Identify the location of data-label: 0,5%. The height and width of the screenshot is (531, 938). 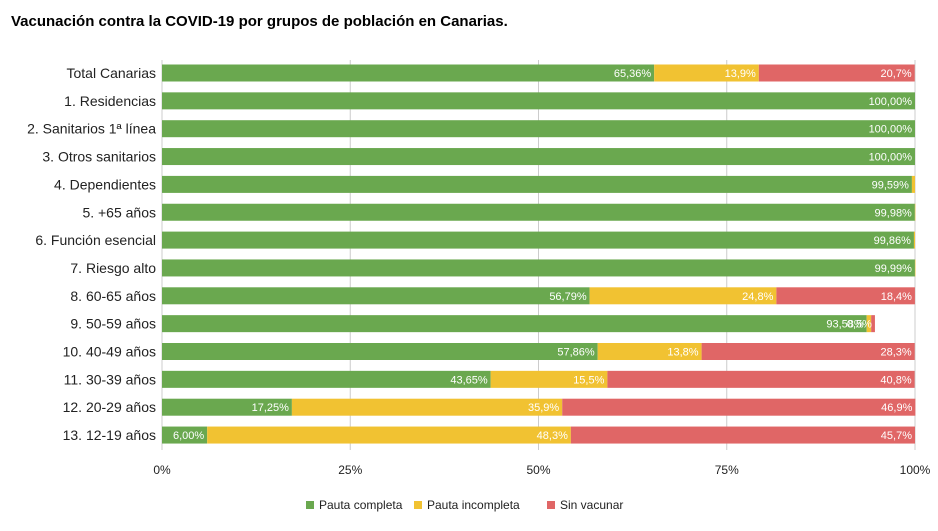
(859, 325).